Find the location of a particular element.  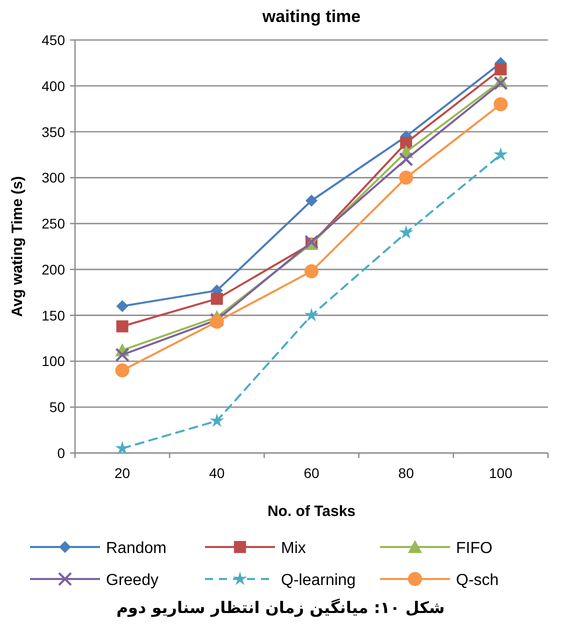

y-tick-label: 100 is located at coordinates (54, 361).